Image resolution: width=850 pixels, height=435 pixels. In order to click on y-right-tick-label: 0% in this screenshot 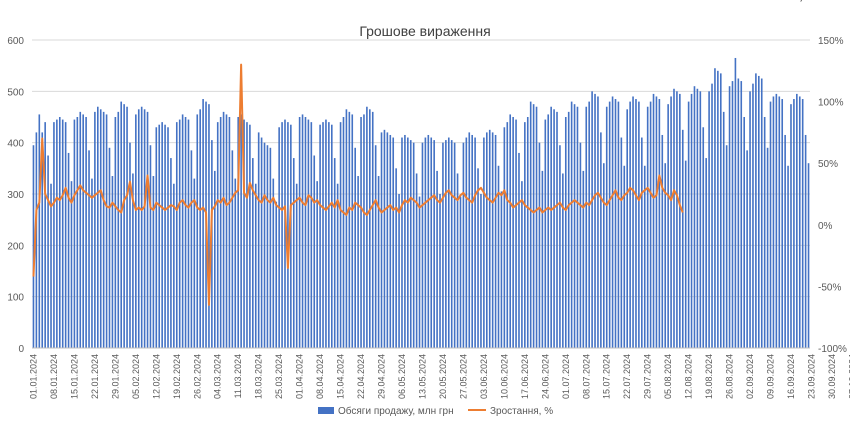, I will do `click(825, 226)`.